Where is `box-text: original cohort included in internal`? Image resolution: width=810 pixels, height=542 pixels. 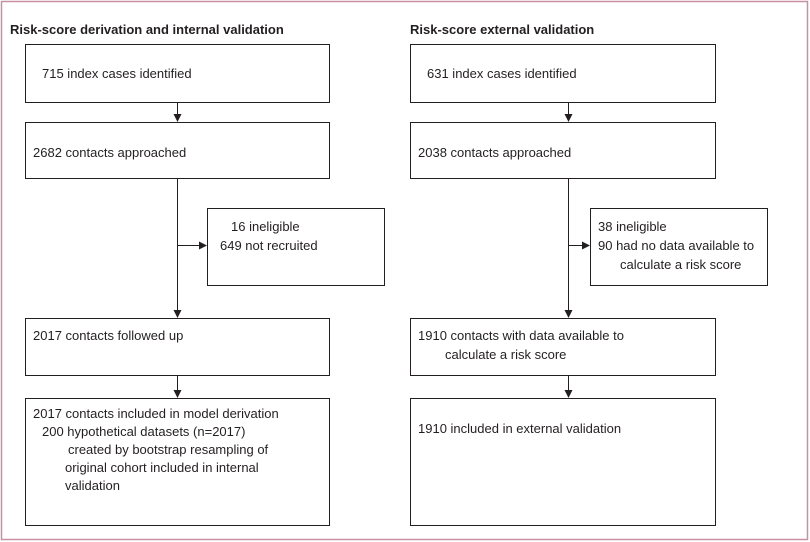
box-text: original cohort included in internal is located at coordinates (162, 467).